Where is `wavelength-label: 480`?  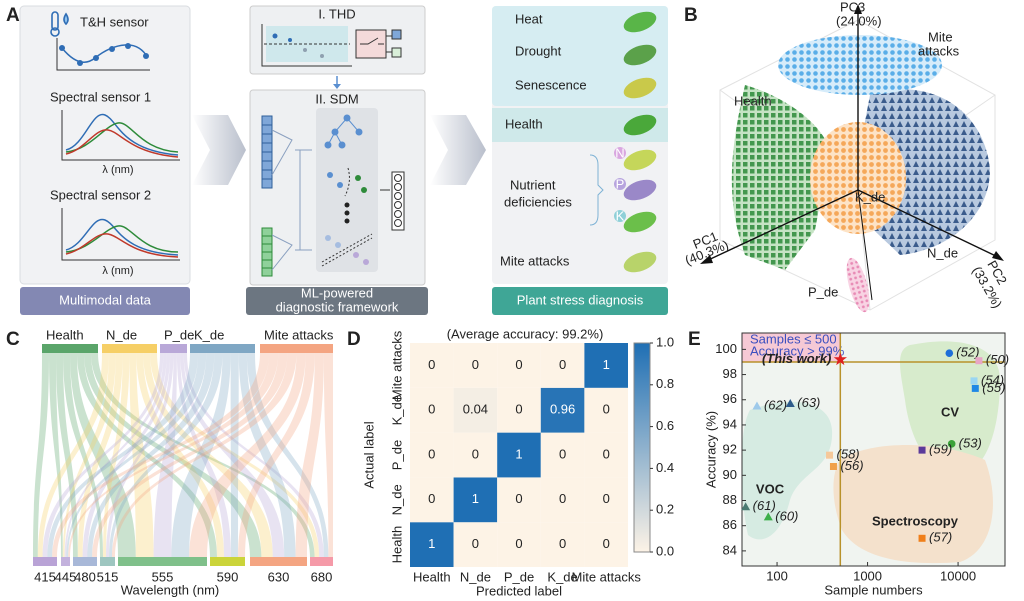
wavelength-label: 480 is located at coordinates (85, 576).